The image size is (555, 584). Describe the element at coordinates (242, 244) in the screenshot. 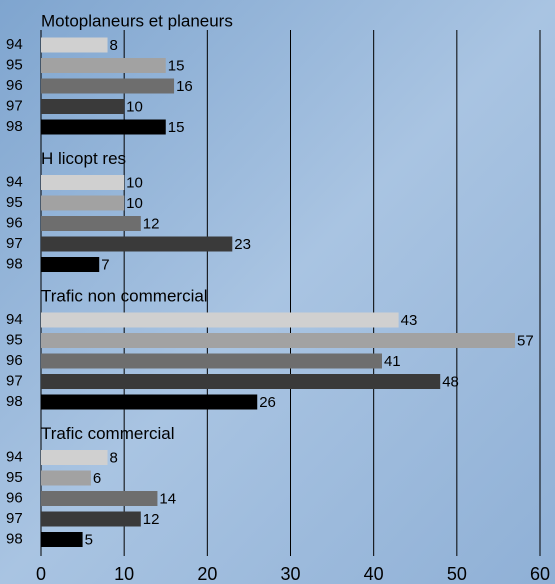

I see `value-label: 23` at that location.